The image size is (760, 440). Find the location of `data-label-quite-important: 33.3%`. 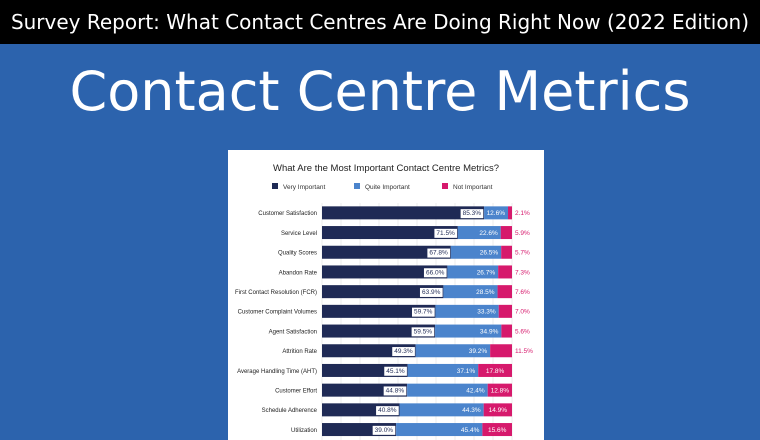

data-label-quite-important: 33.3% is located at coordinates (486, 312).